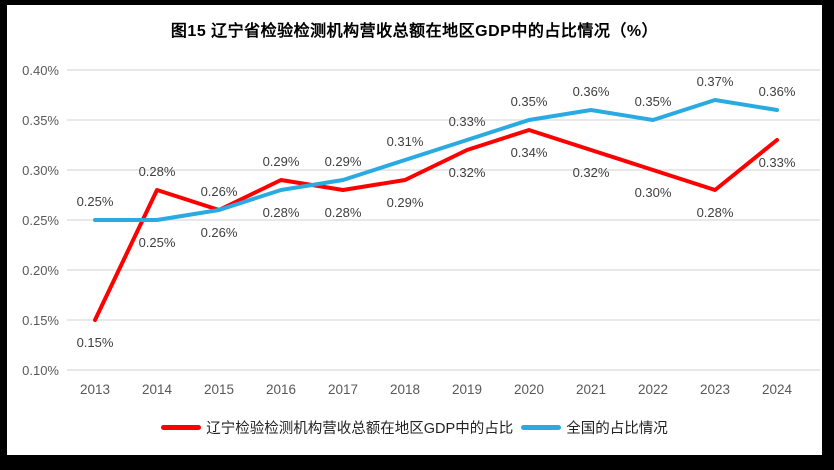  Describe the element at coordinates (95, 389) in the screenshot. I see `x-axis-tick-label: 2013` at that location.